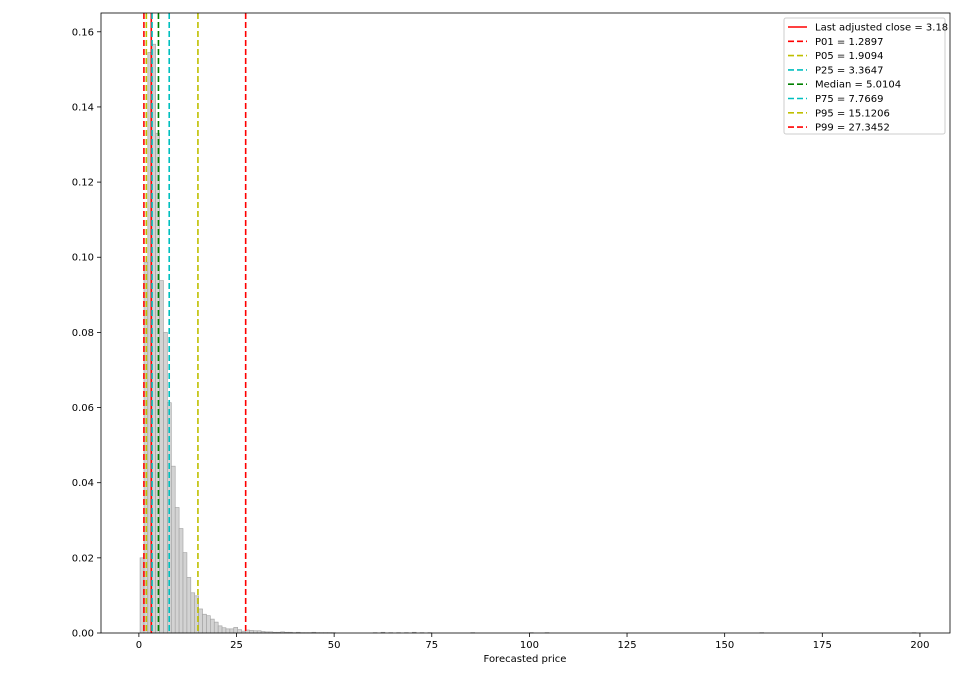 This screenshot has width=975, height=673. Describe the element at coordinates (849, 99) in the screenshot. I see `legend-entry: P75 = 7.7669` at that location.